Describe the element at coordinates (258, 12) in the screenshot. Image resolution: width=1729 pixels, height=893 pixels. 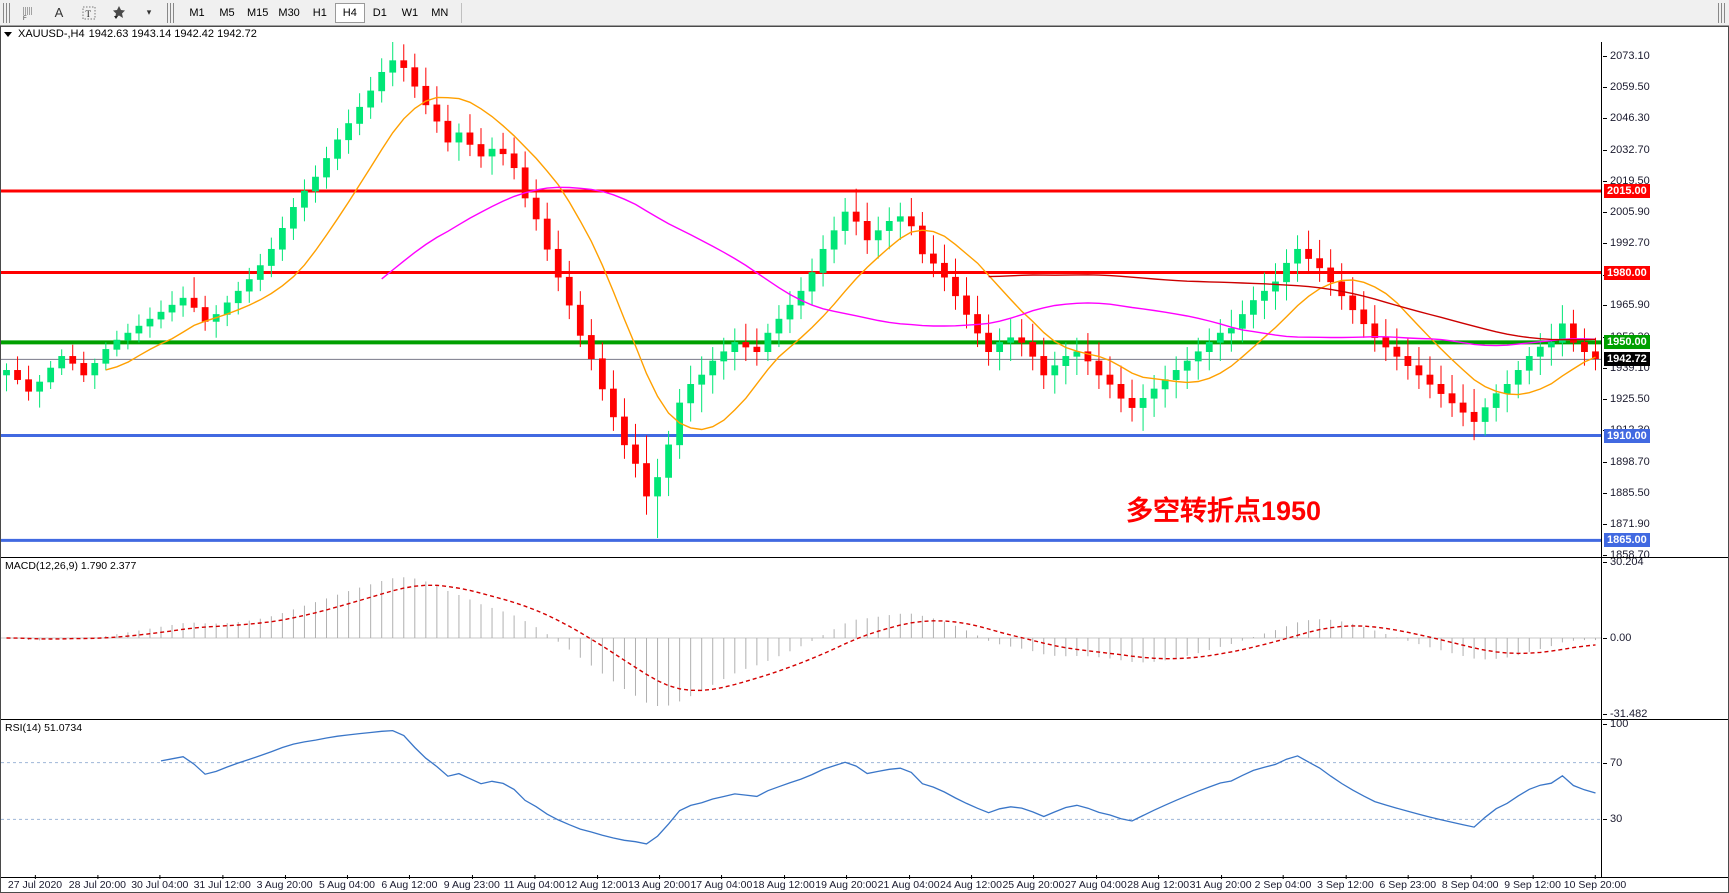
I see `timeframe-m15: M15` at that location.